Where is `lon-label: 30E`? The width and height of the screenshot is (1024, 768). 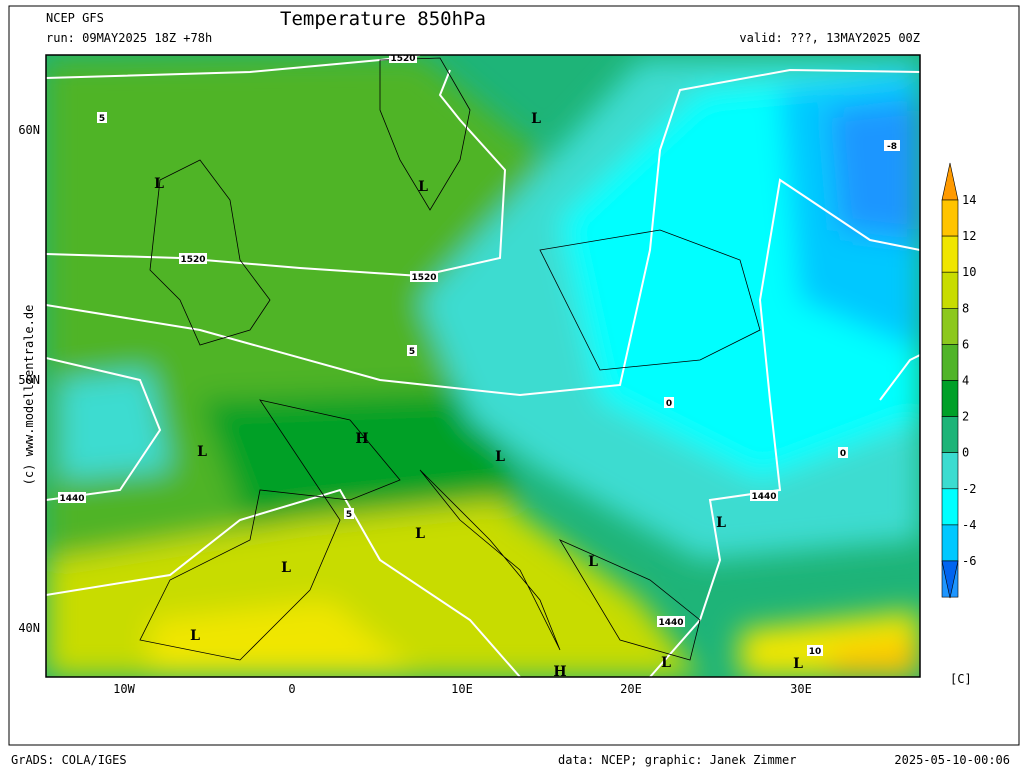
lon-label: 30E is located at coordinates (801, 689).